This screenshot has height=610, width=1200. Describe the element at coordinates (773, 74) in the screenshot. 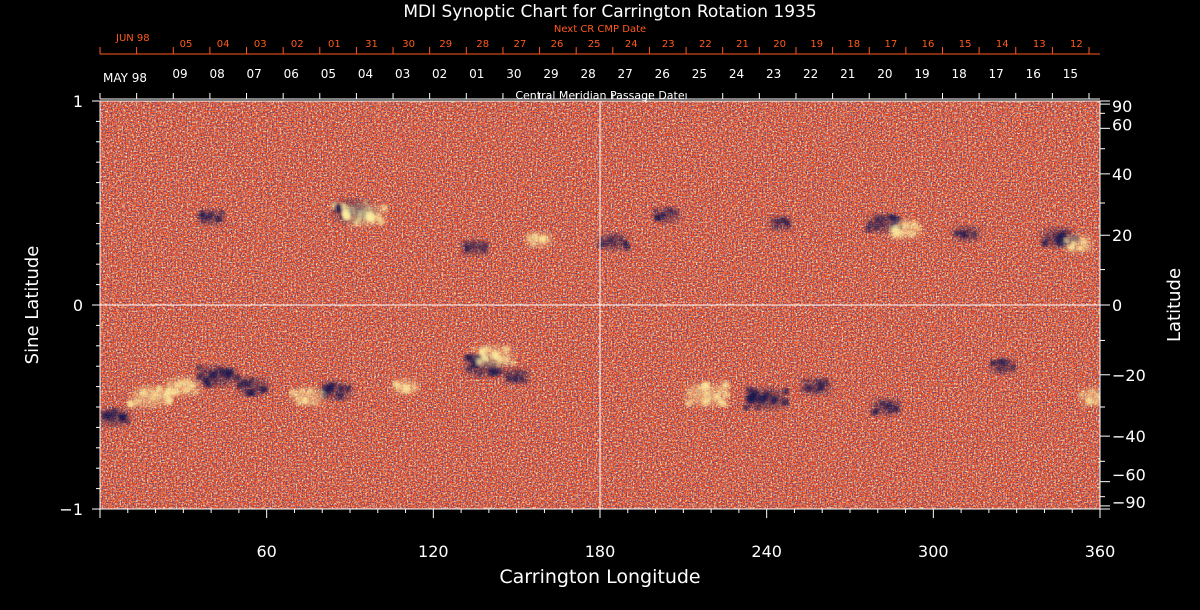

I see `cmp-day-label: 23` at that location.